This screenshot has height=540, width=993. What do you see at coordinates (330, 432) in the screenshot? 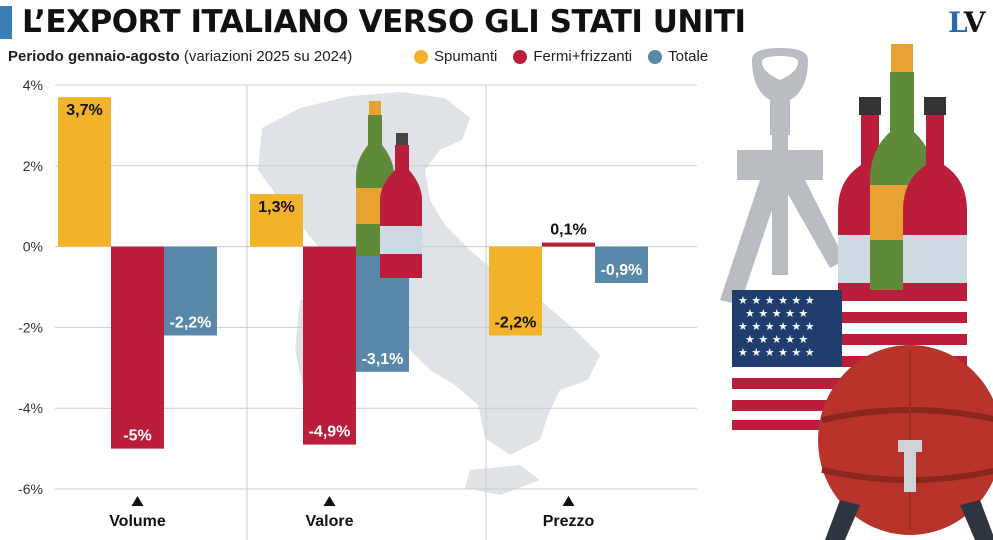
I see `data-label: -4,9%` at bounding box center [330, 432].